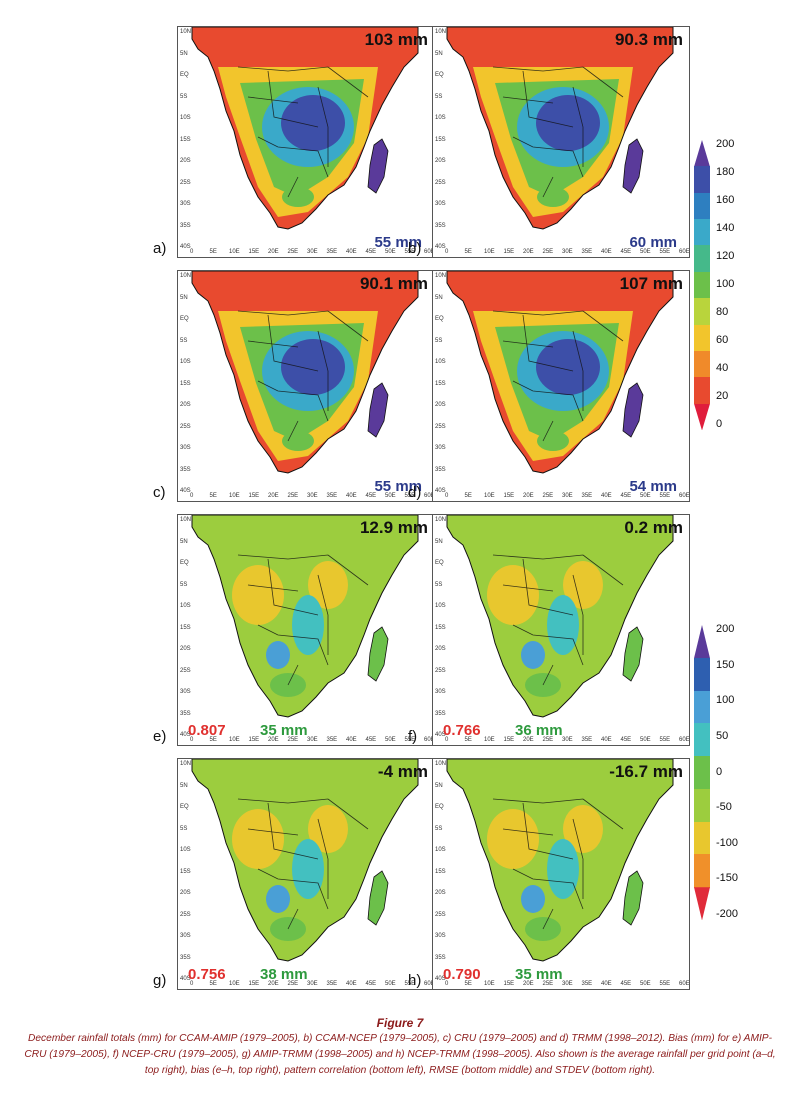 The height and width of the screenshot is (1097, 800). What do you see at coordinates (722, 312) in the screenshot?
I see `colorbar-tick-label: 80` at bounding box center [722, 312].